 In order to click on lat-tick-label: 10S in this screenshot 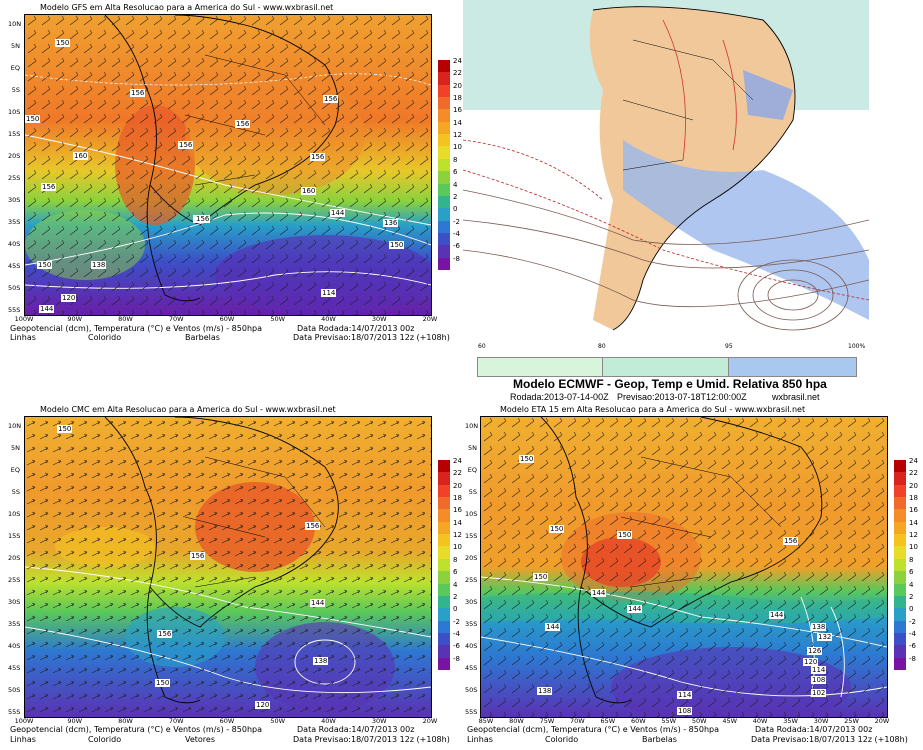, I will do `click(14, 112)`.